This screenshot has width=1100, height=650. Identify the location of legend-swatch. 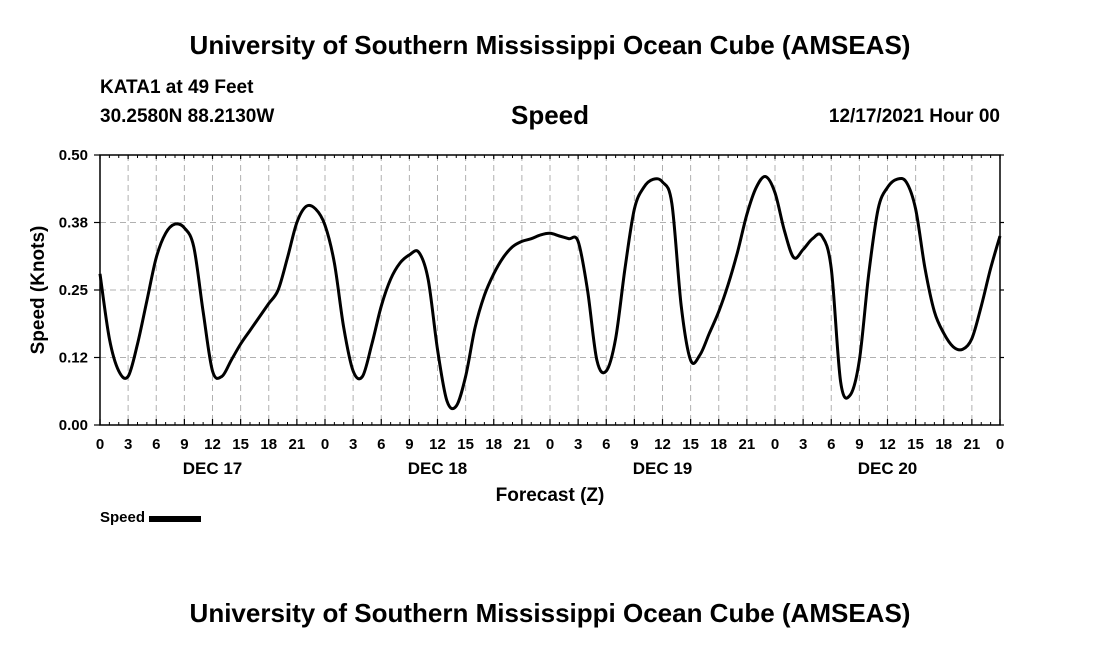
(175, 519).